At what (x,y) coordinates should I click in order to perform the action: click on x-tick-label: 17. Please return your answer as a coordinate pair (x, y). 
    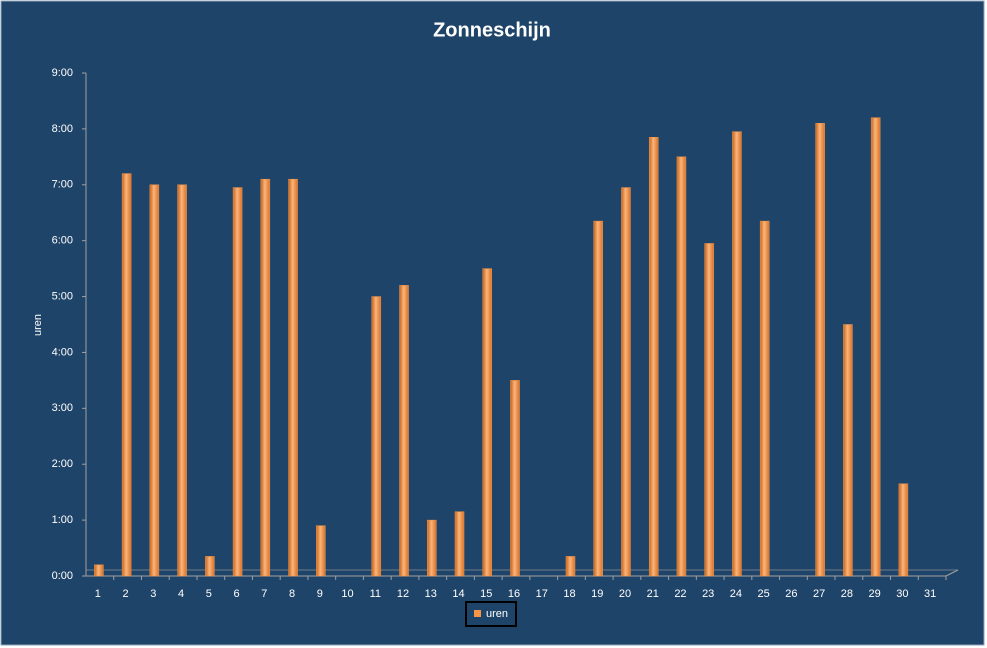
    Looking at the image, I should click on (542, 594).